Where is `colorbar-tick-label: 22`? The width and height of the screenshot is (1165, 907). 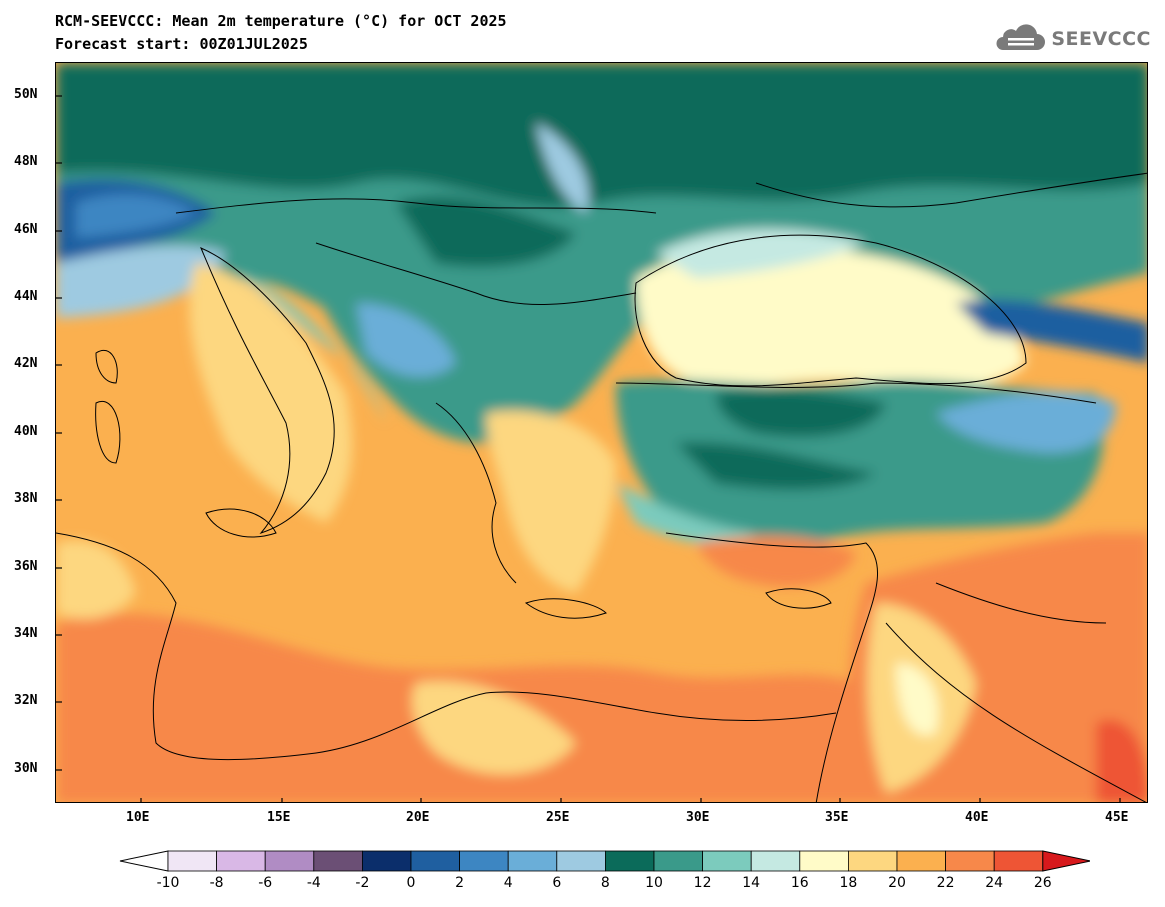
colorbar-tick-label: 22 is located at coordinates (945, 883).